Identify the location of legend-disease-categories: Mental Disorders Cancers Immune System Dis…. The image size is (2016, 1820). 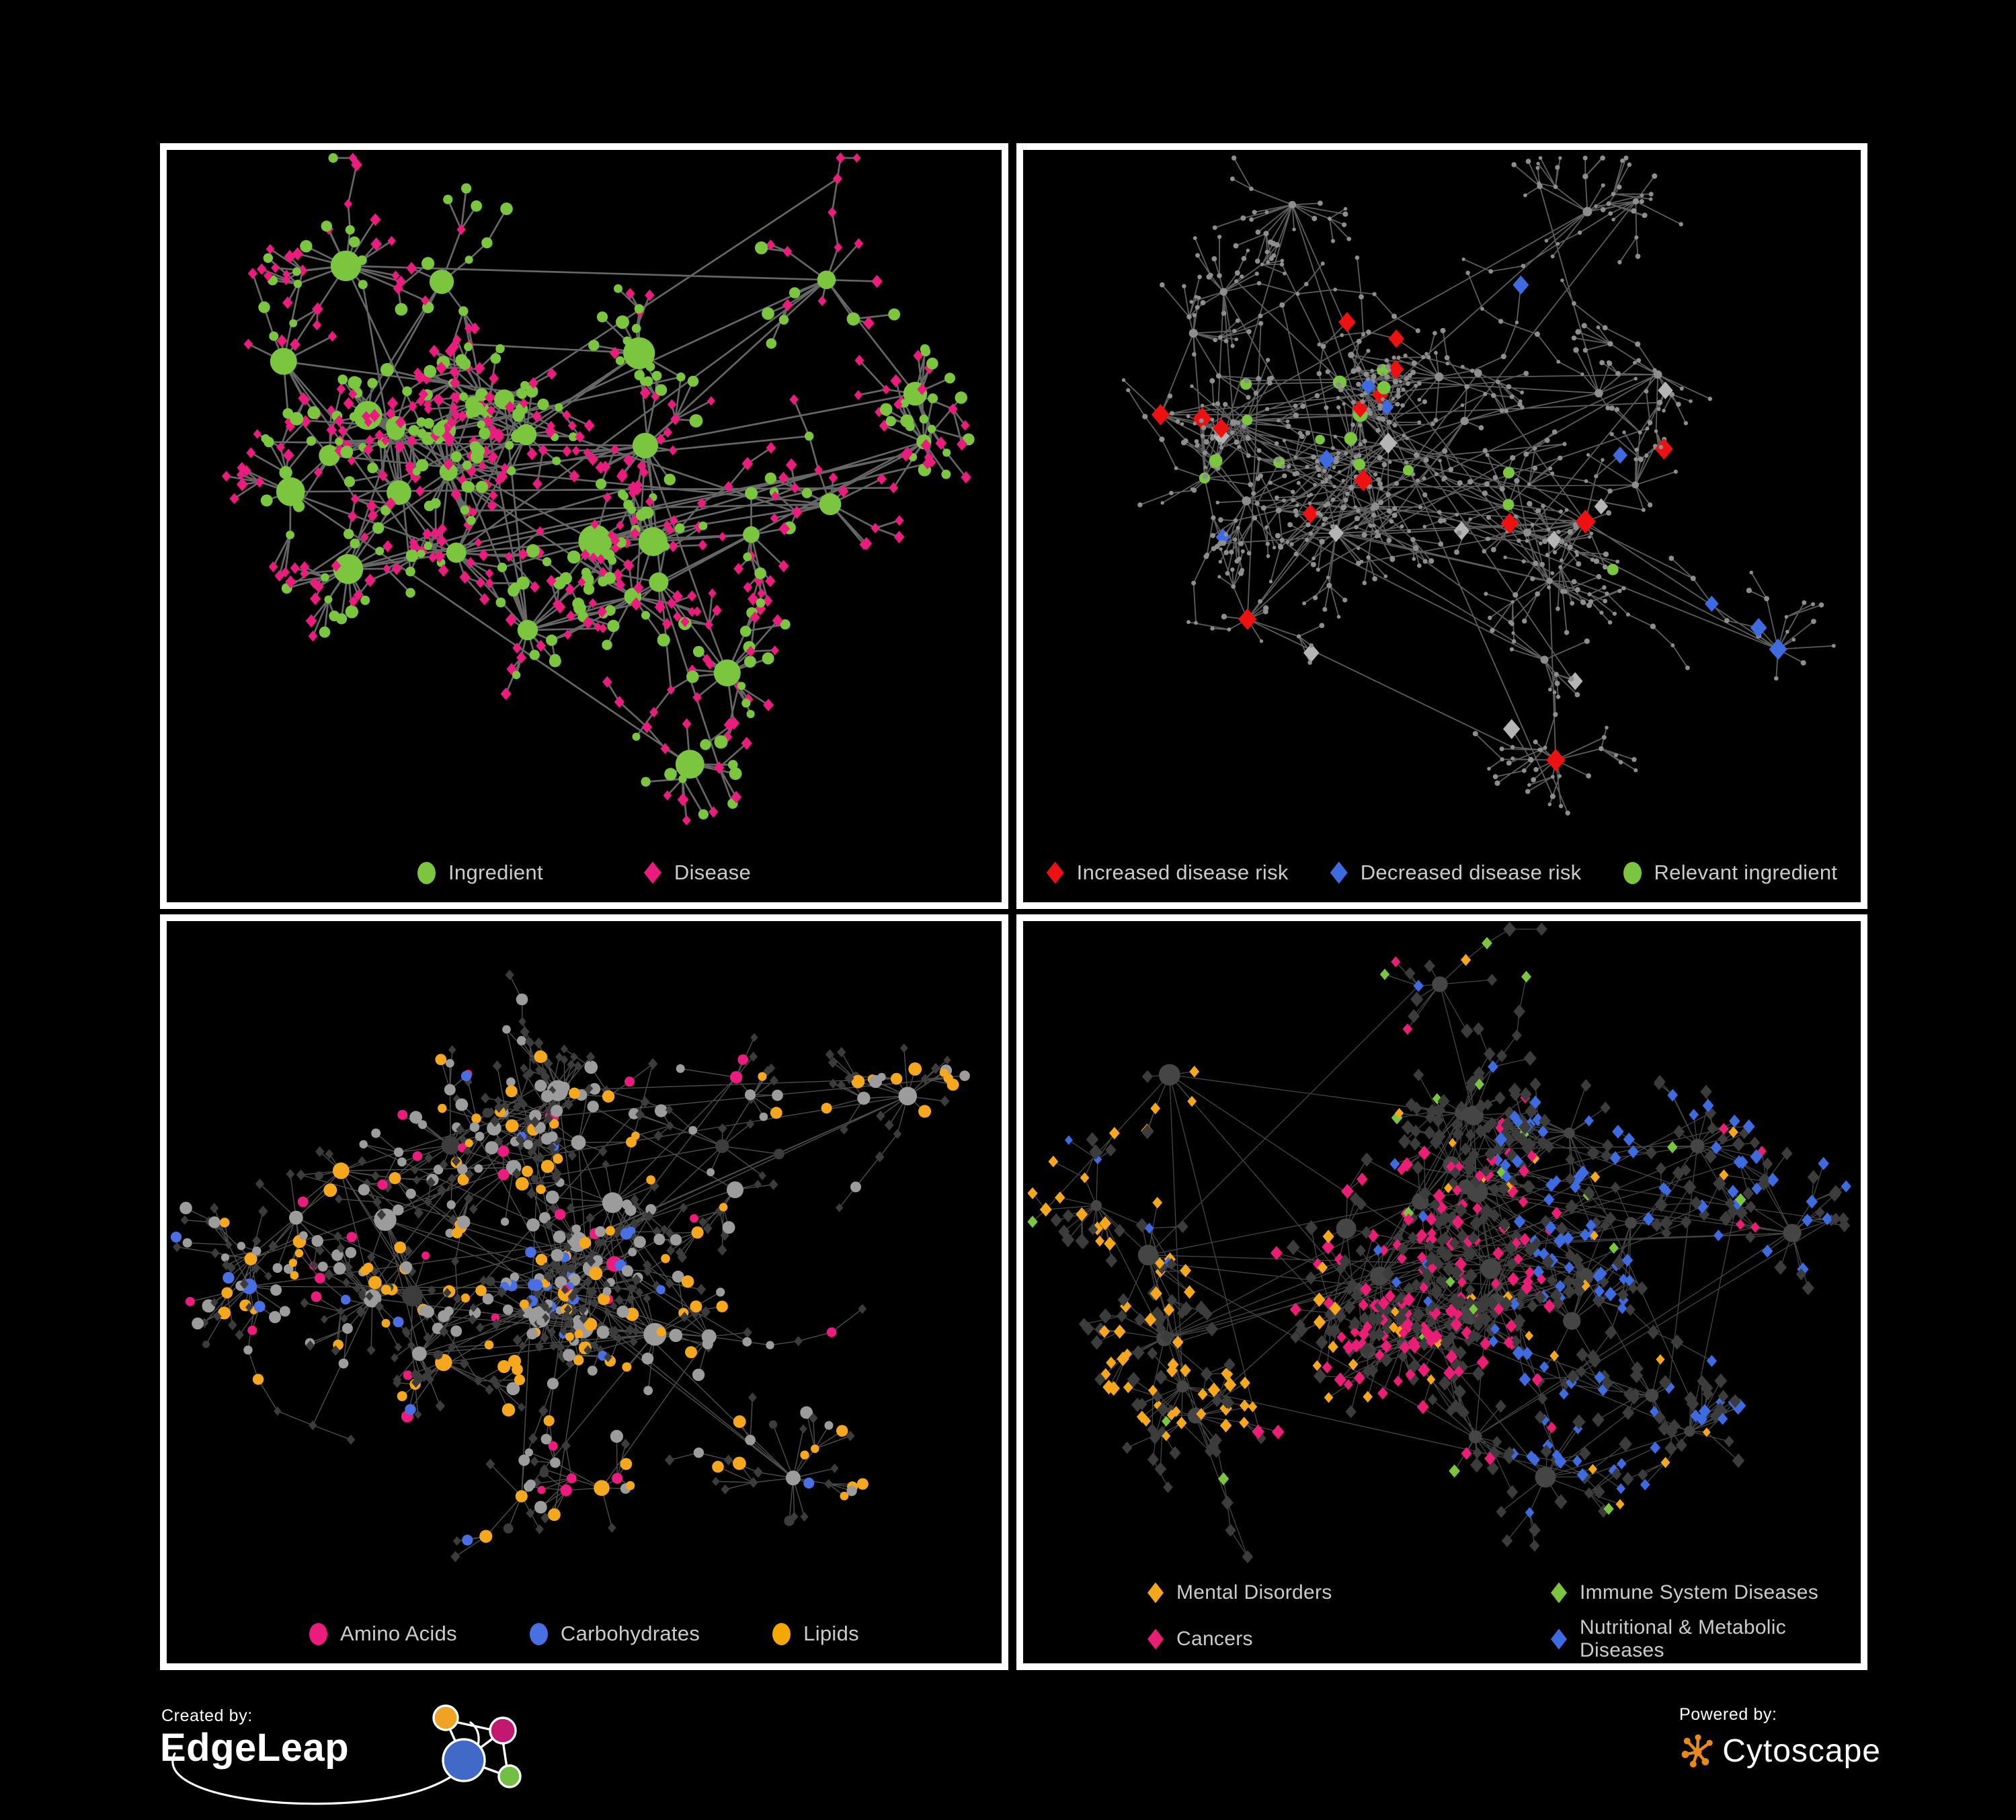
(1442, 1621).